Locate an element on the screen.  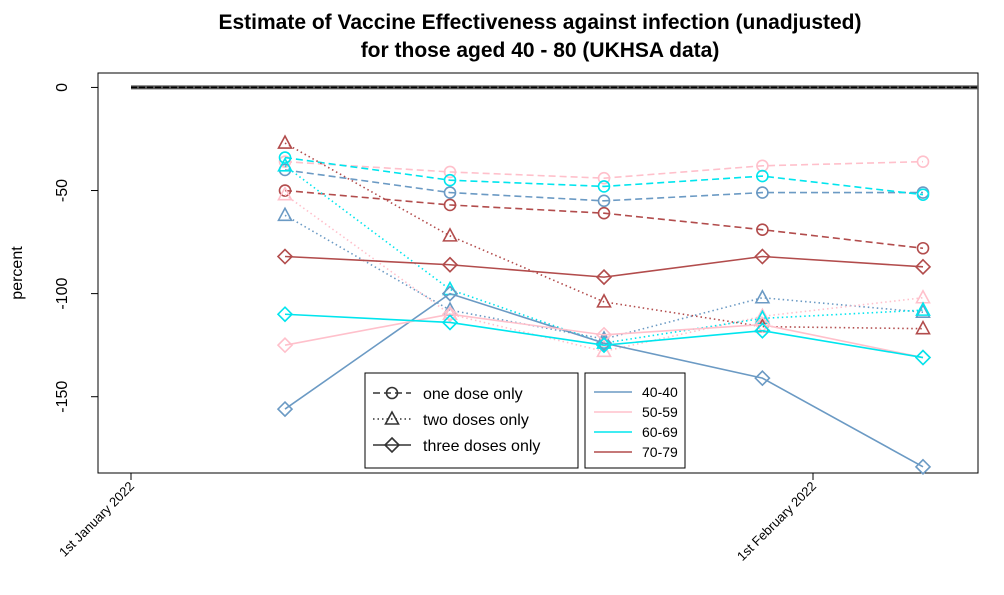
y-axis-label: percent is located at coordinates (17, 273).